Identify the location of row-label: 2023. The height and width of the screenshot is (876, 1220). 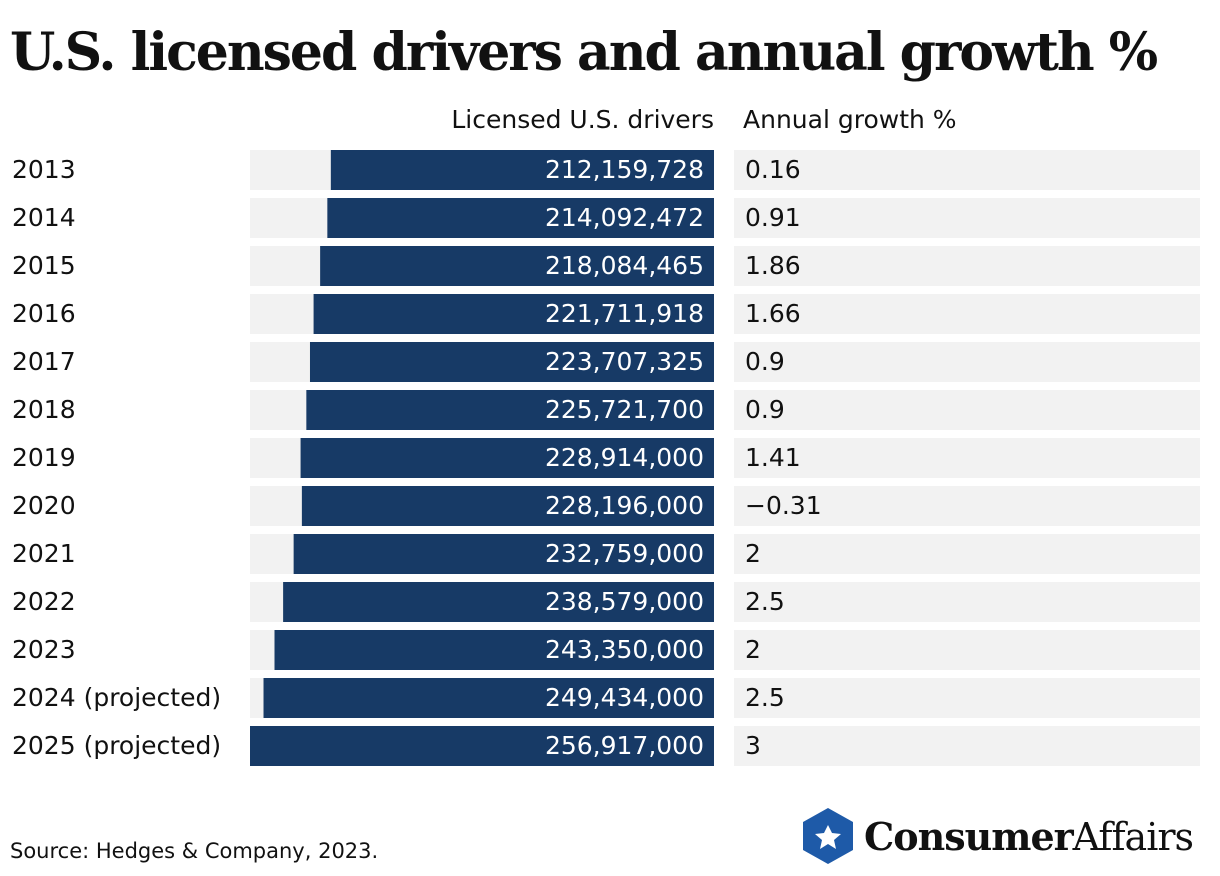
(44, 649).